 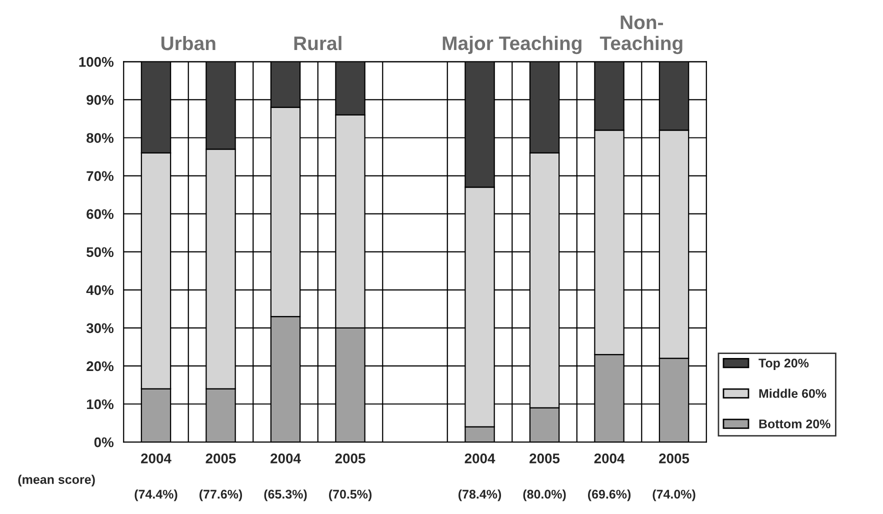 I want to click on y-tick-label: 10%, so click(x=100, y=404).